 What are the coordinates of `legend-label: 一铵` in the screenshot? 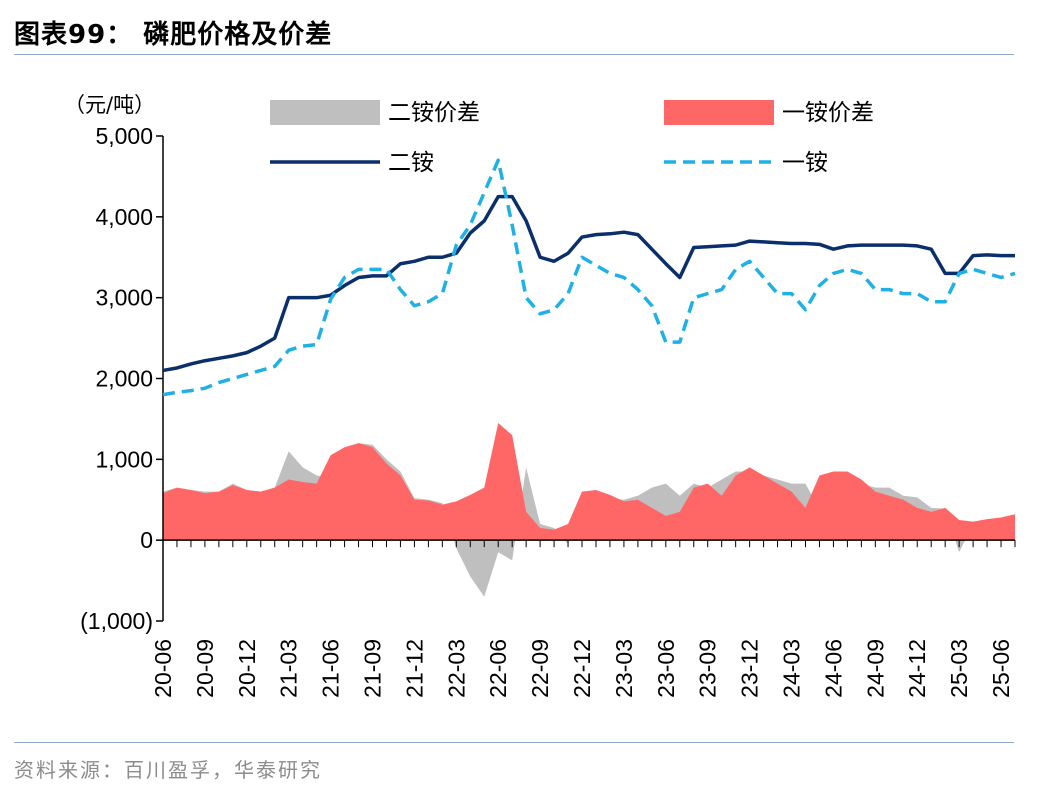 It's located at (805, 163).